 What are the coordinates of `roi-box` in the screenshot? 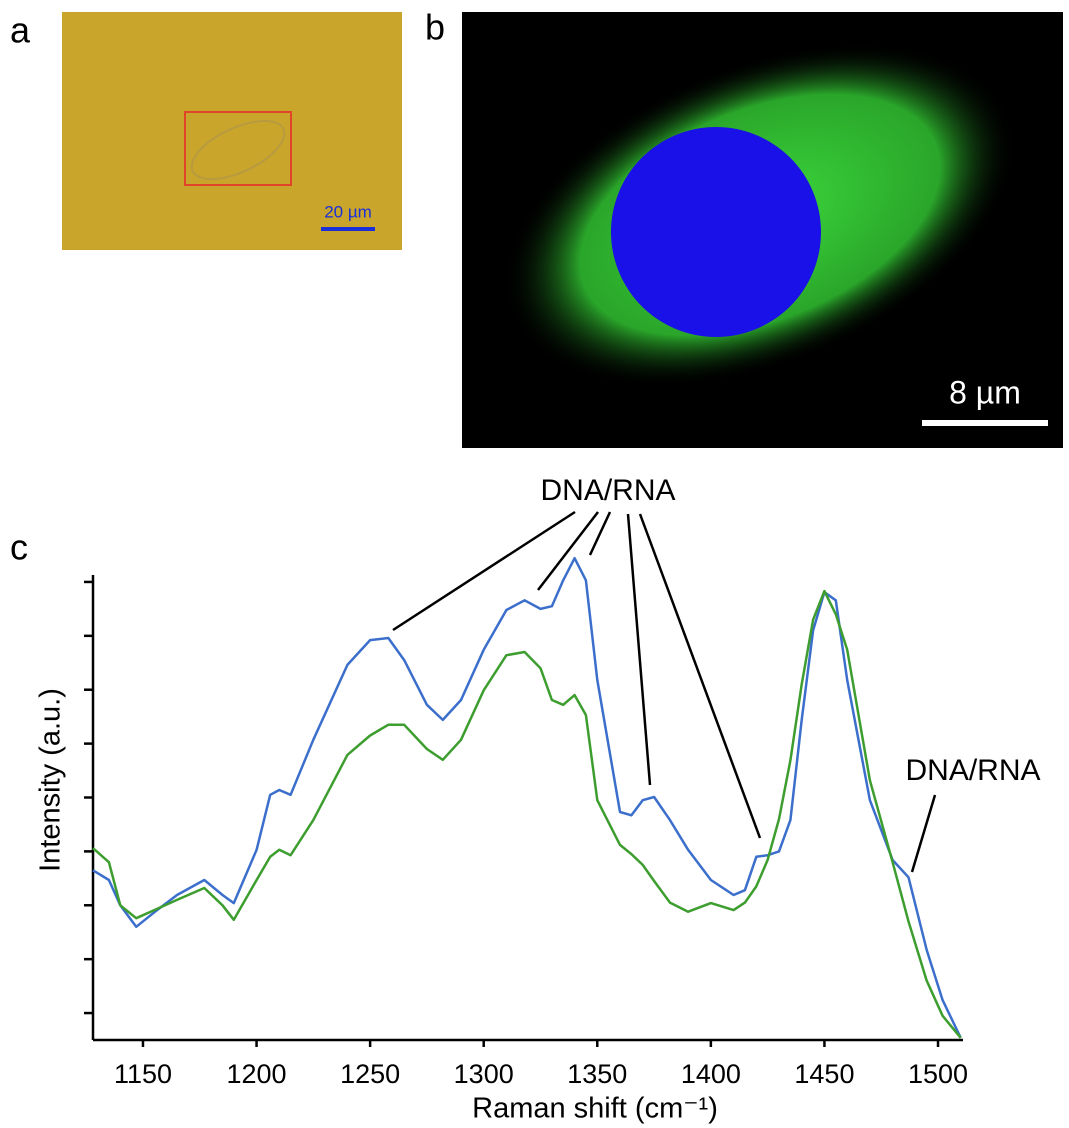 It's located at (238, 148).